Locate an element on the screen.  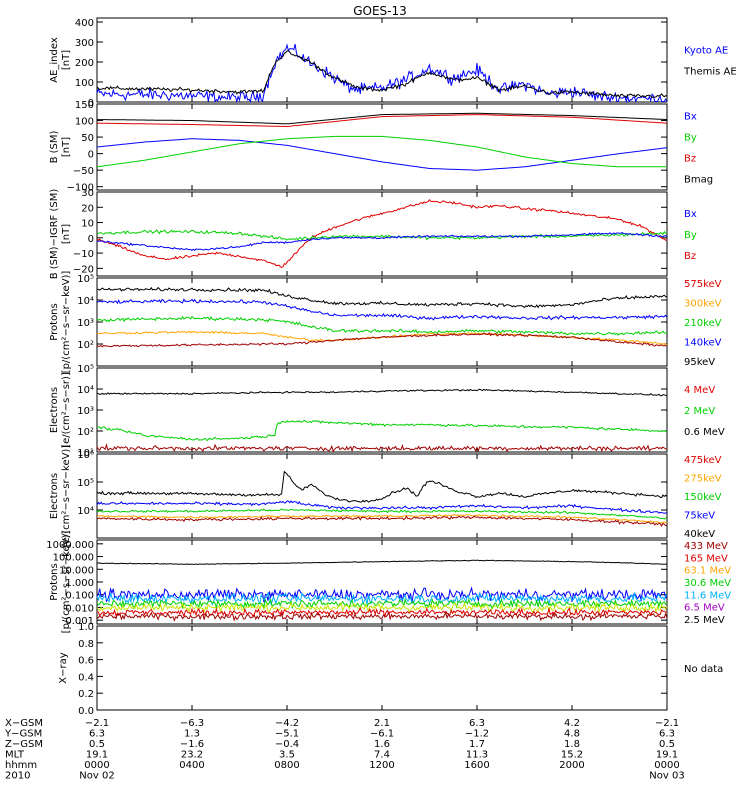
x-table-cell: 11.3 is located at coordinates (477, 755).